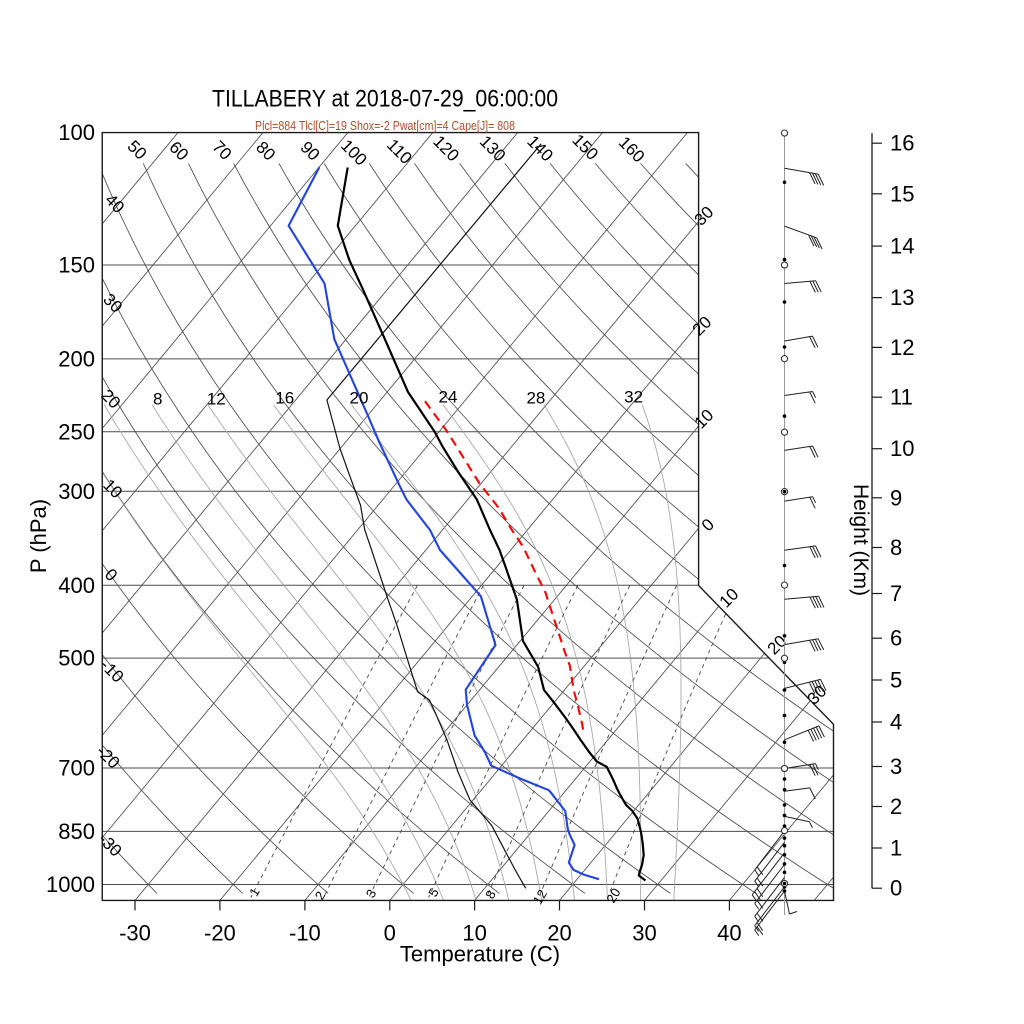 This screenshot has height=1024, width=1024. What do you see at coordinates (76, 431) in the screenshot?
I see `svg-text: 250` at bounding box center [76, 431].